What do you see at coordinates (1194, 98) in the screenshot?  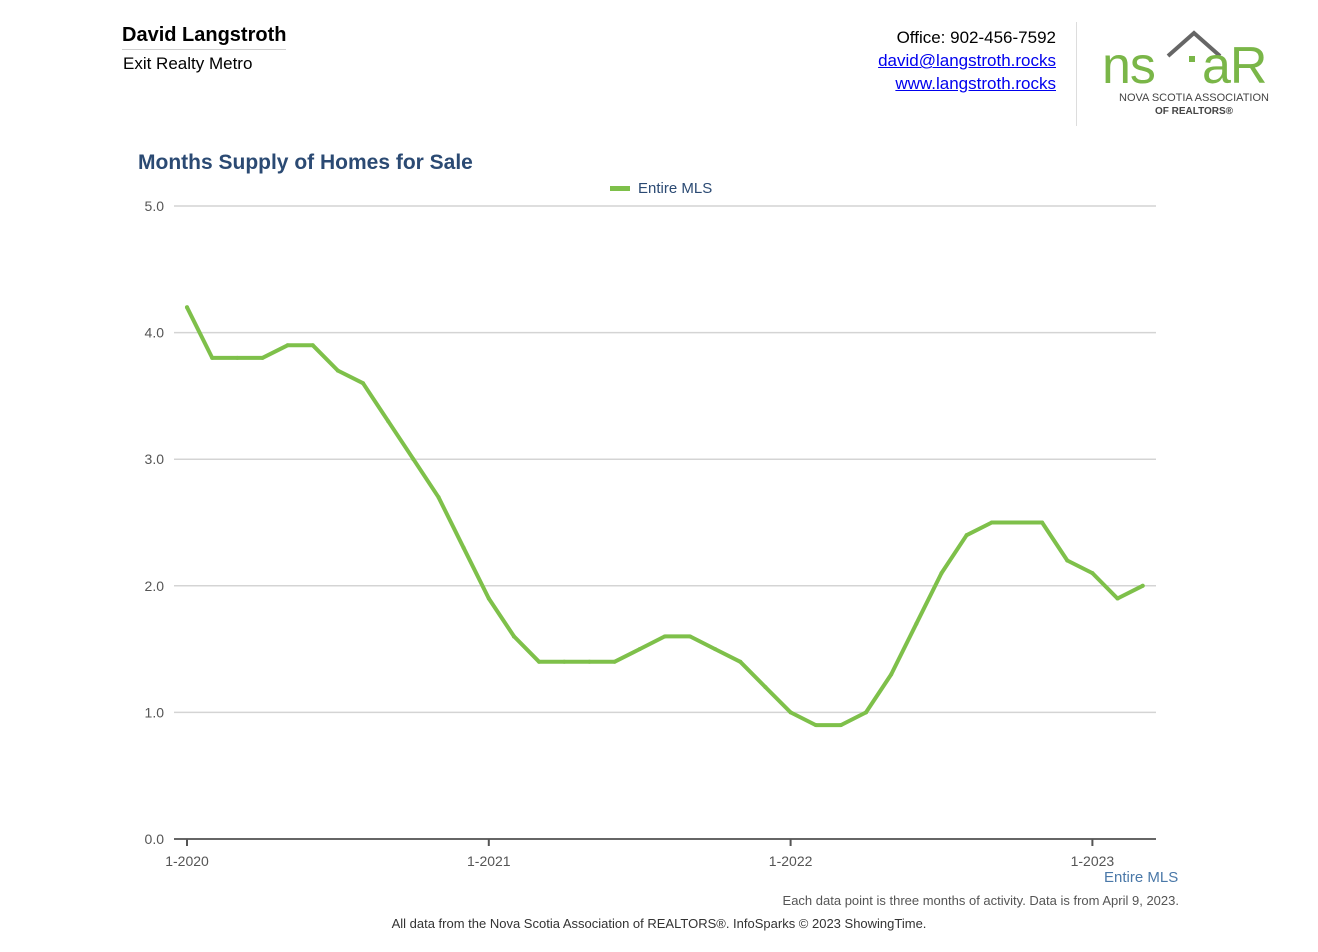 I see `logo-line1: NOVA SCOTIA ASSOCIATION` at bounding box center [1194, 98].